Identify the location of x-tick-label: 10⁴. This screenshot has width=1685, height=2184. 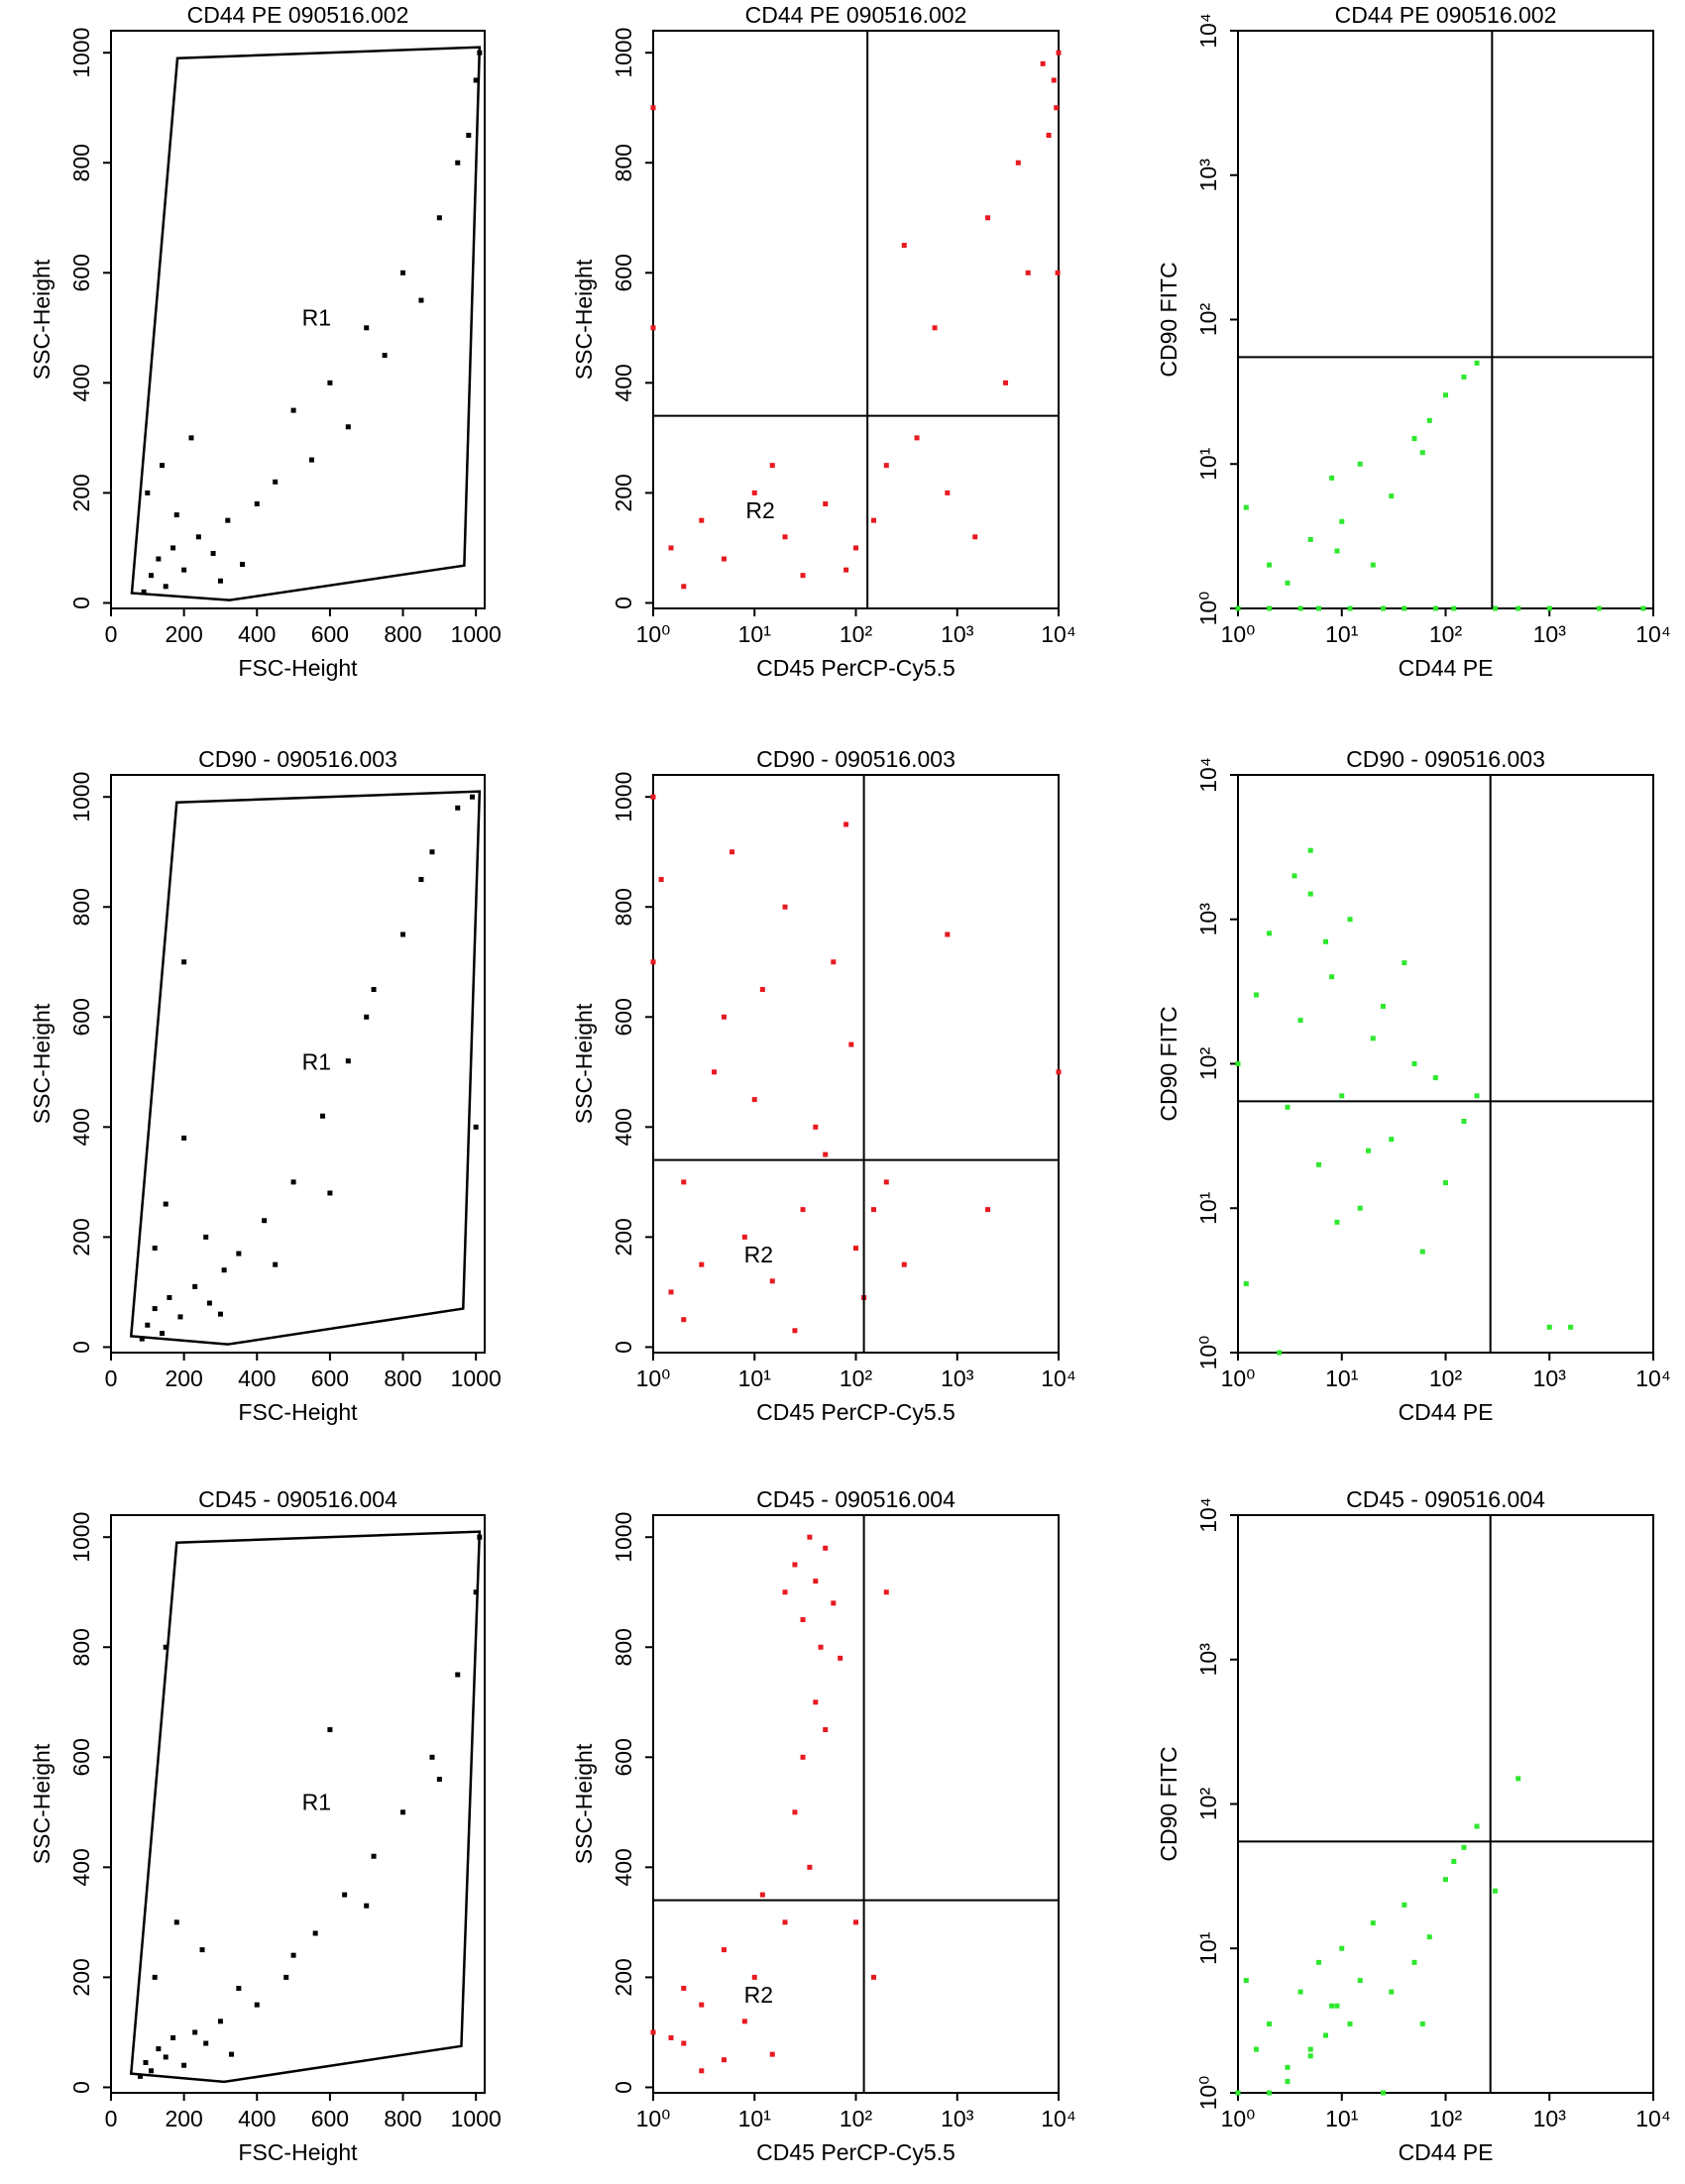
(1058, 1378).